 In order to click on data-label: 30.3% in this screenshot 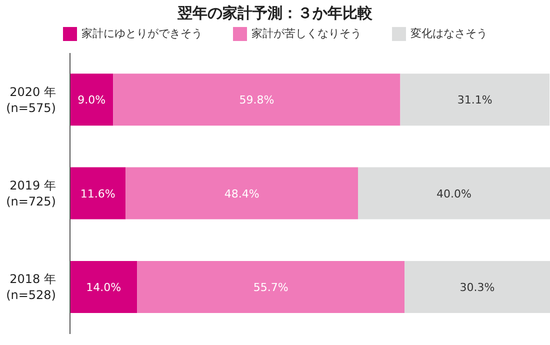, I will do `click(477, 287)`.